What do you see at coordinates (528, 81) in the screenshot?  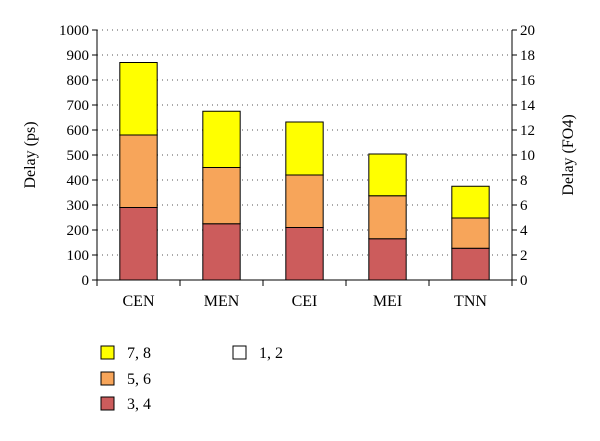 I see `y2-tick-label: 16` at bounding box center [528, 81].